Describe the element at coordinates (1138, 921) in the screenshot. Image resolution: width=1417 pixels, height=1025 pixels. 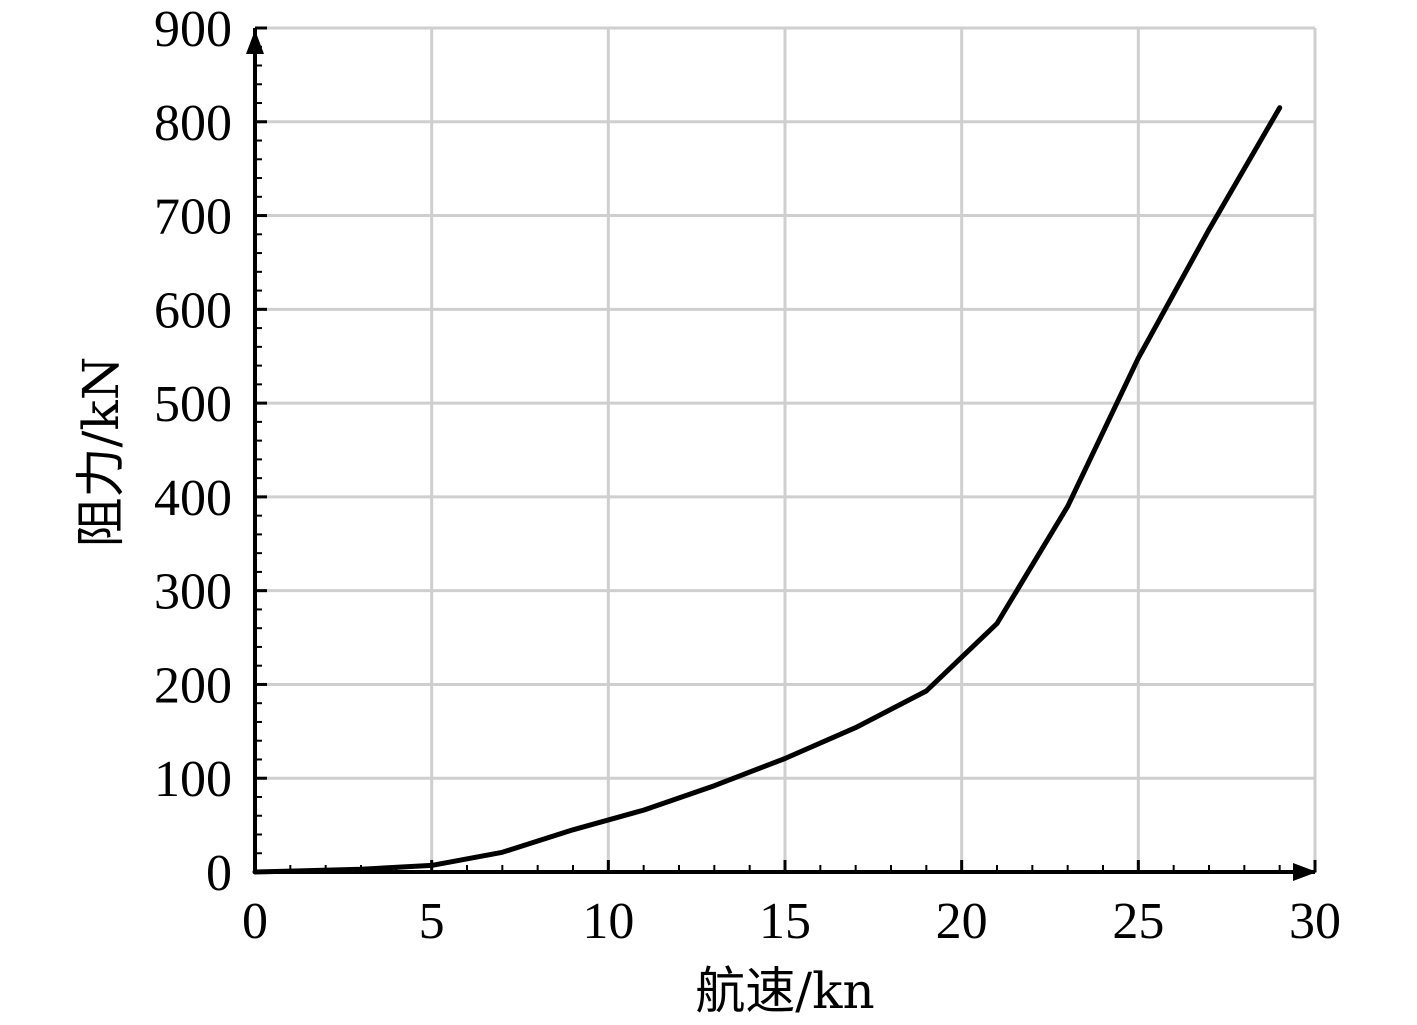
I see `x-tick-label: 25` at that location.